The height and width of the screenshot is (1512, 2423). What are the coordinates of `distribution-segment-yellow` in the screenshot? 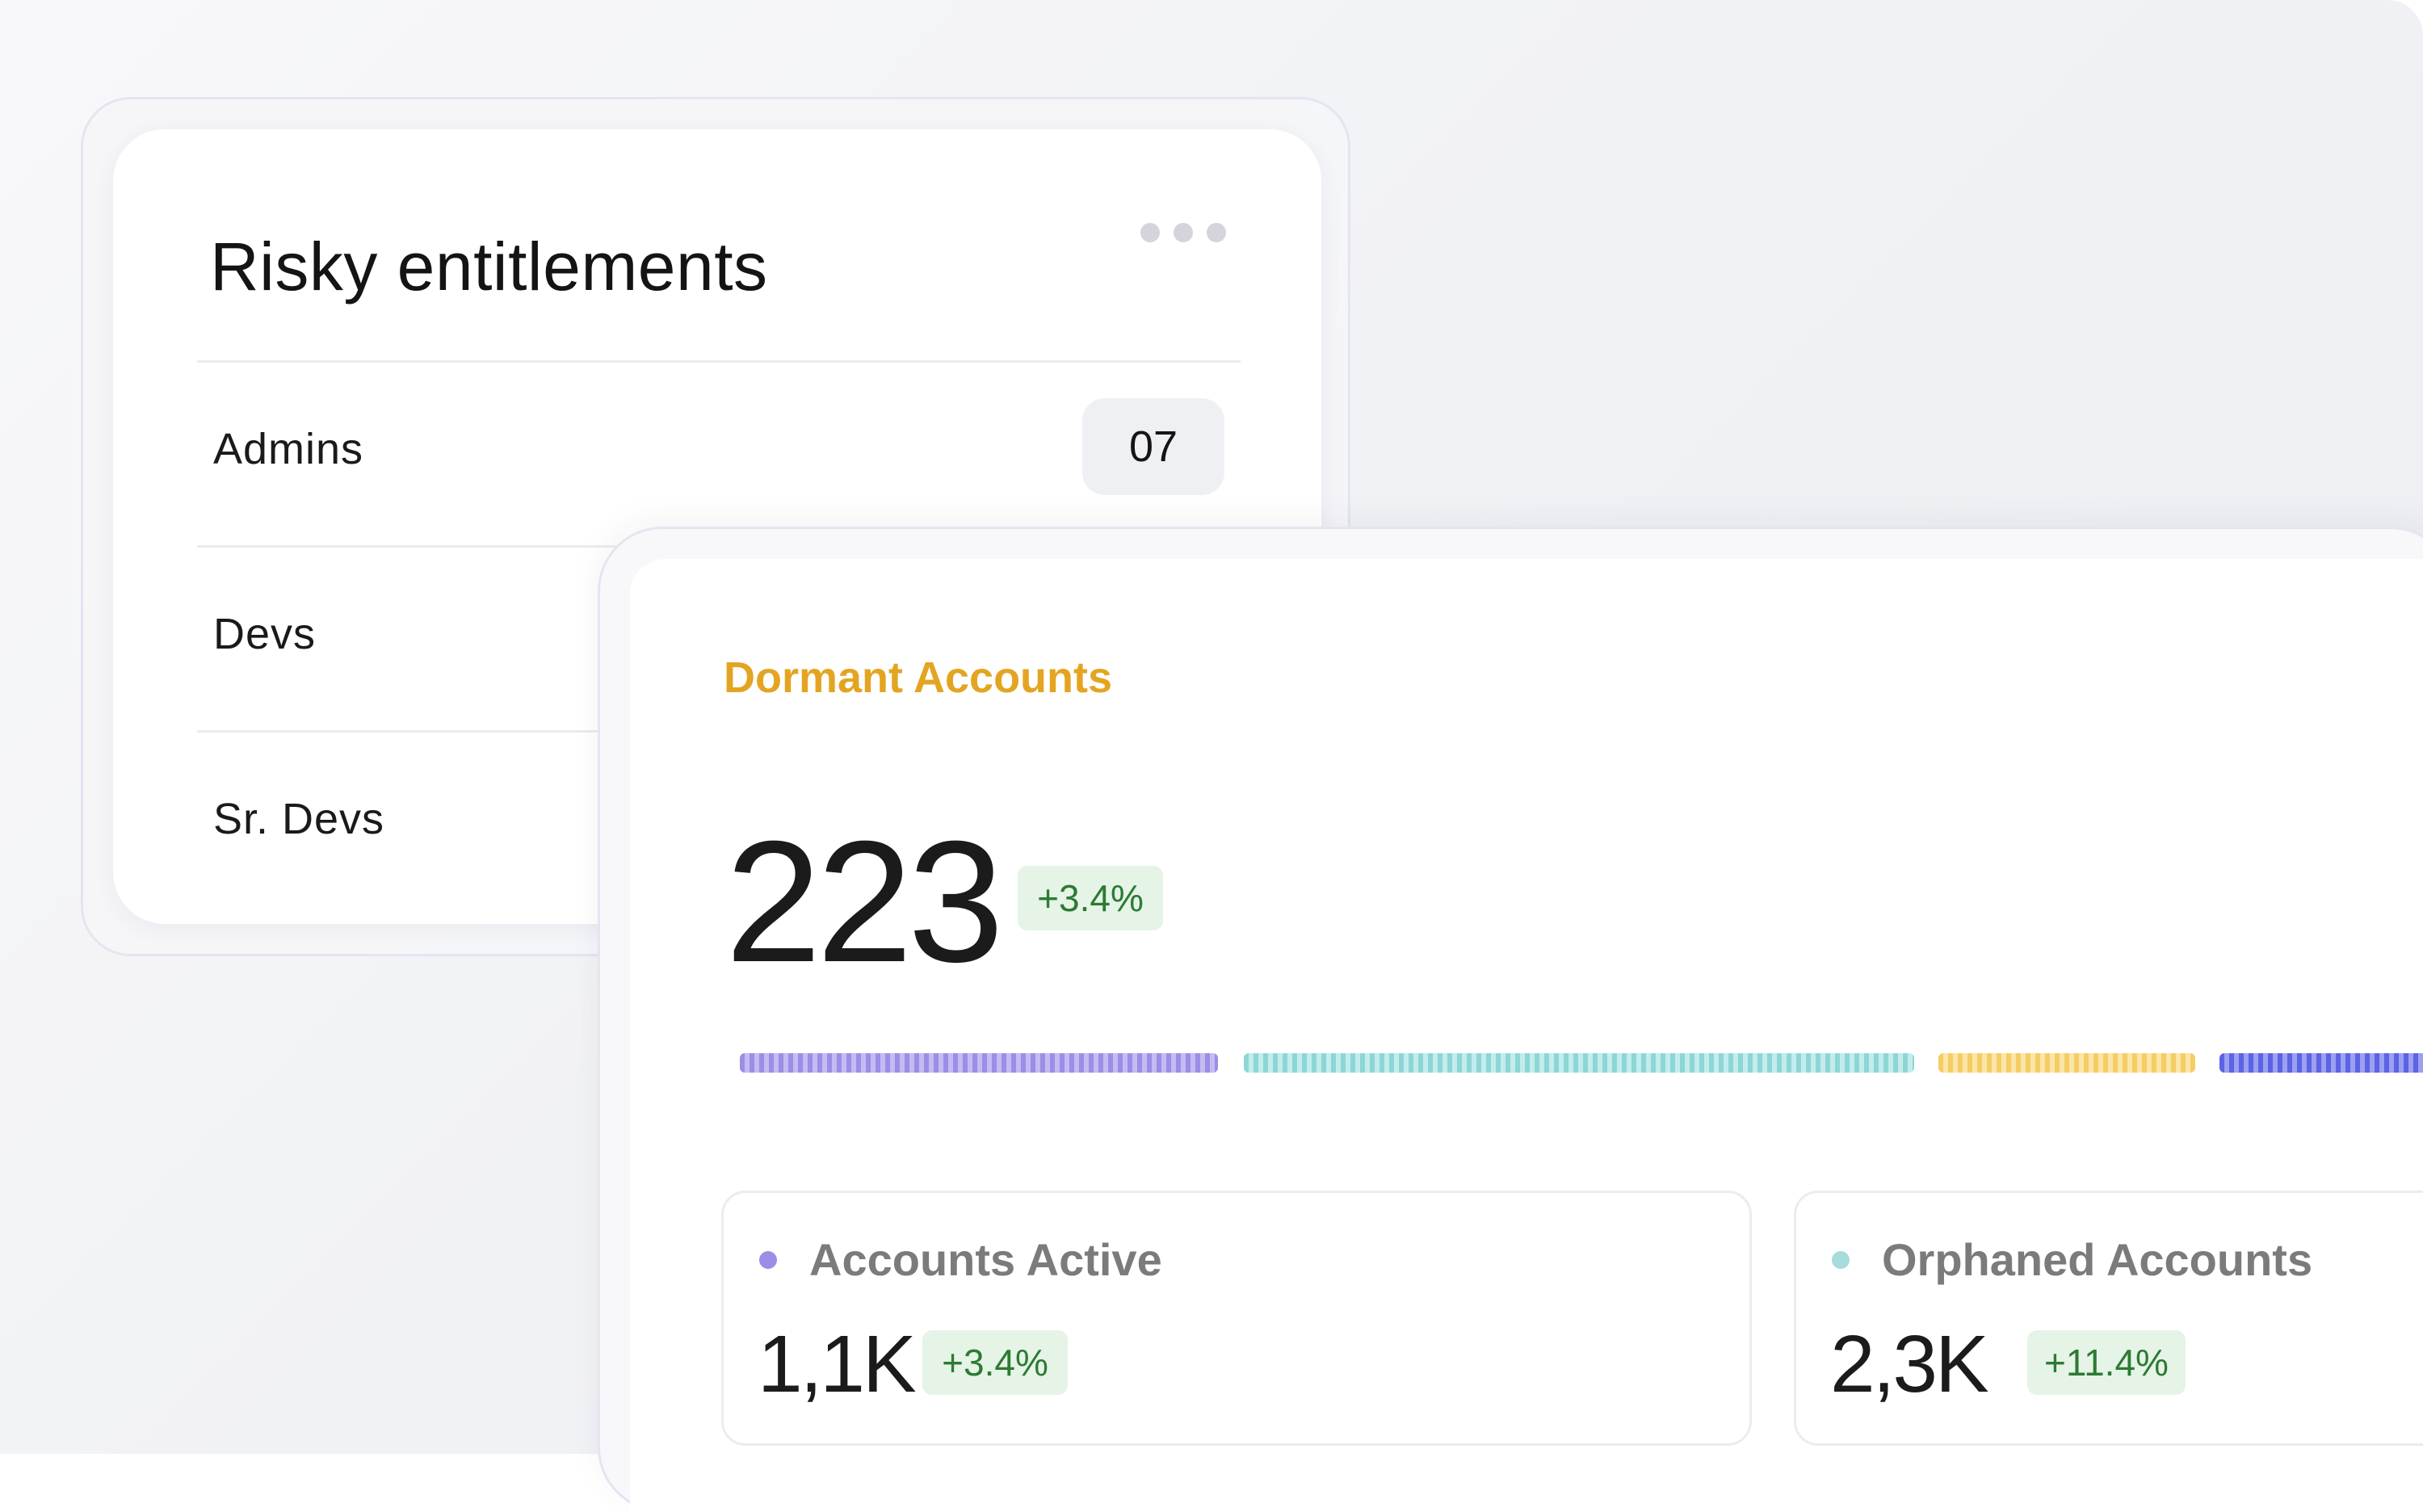 It's located at (2066, 1063).